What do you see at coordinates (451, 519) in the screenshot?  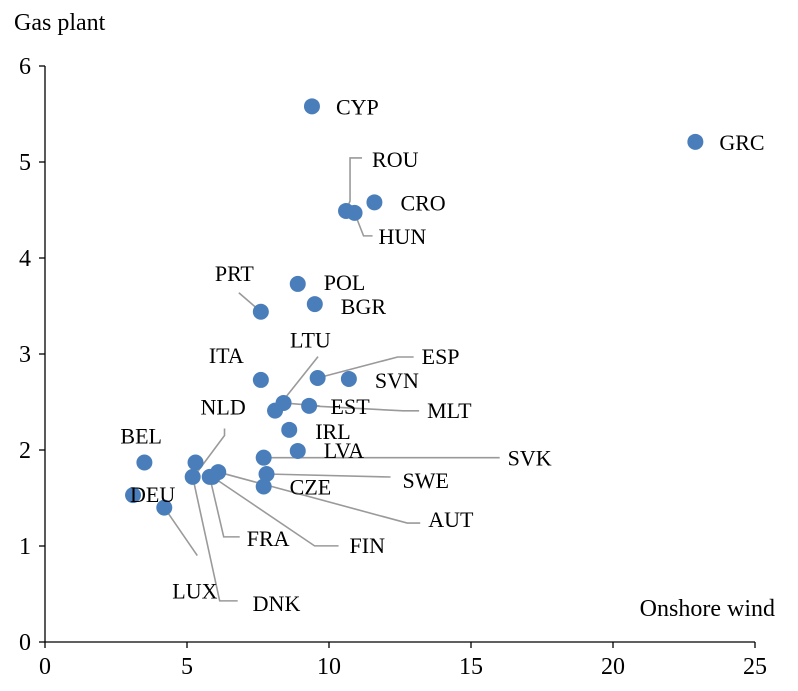 I see `point-label-aut: AUT` at bounding box center [451, 519].